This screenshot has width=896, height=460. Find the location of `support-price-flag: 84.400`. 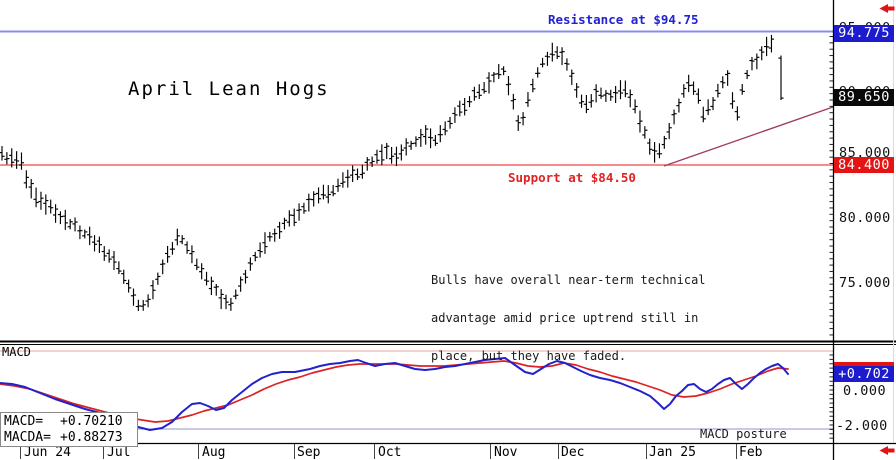

support-price-flag: 84.400 is located at coordinates (864, 165).